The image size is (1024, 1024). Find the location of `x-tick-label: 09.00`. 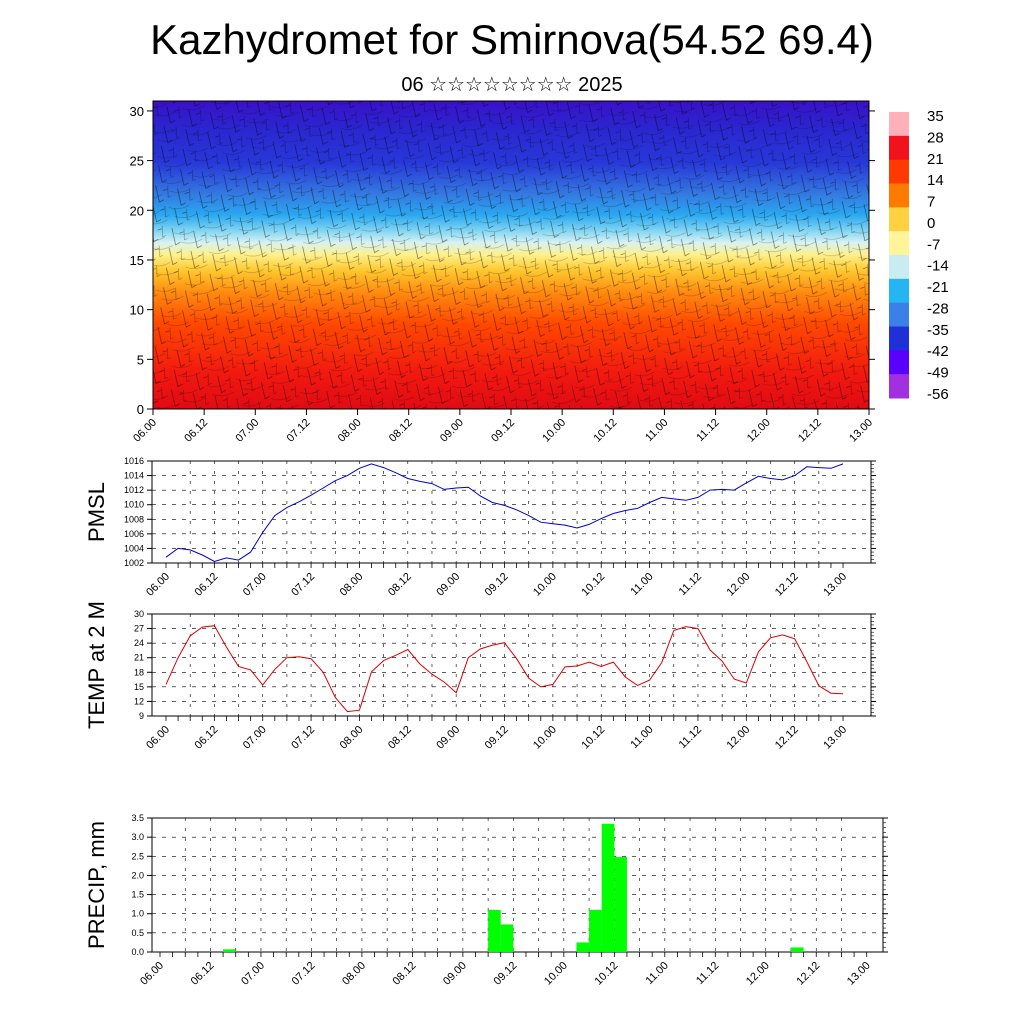

x-tick-label: 09.00 is located at coordinates (452, 431).